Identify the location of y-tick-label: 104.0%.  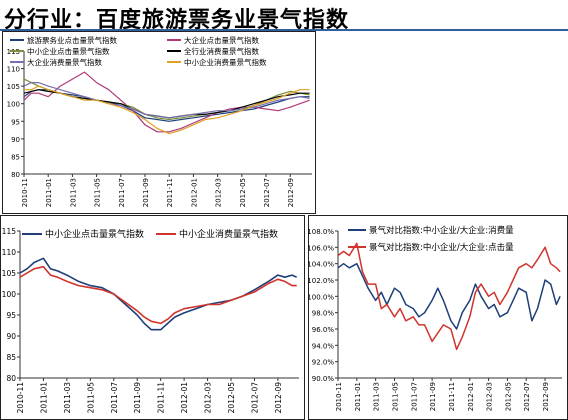
(321, 265).